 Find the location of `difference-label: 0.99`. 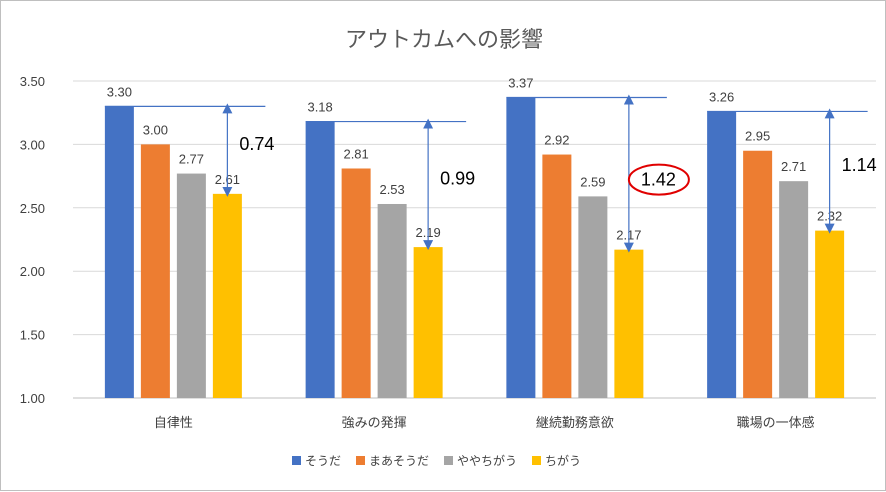

difference-label: 0.99 is located at coordinates (457, 178).